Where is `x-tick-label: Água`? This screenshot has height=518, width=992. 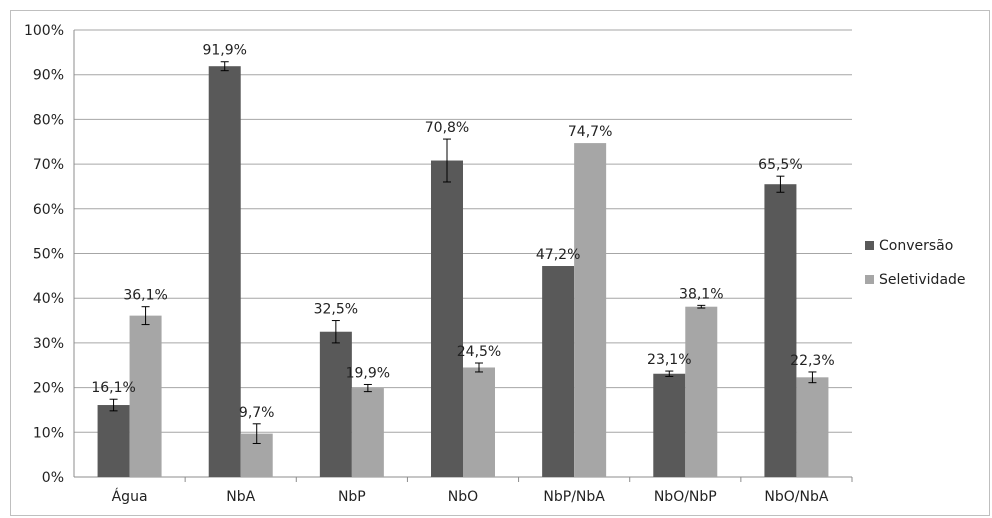 x-tick-label: Água is located at coordinates (130, 496).